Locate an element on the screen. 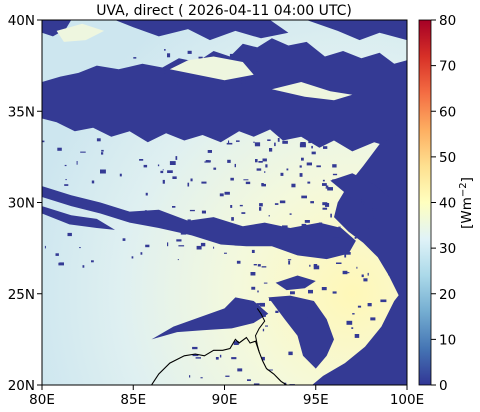 The width and height of the screenshot is (480, 412). y-tick-label: 30N is located at coordinates (21, 204).